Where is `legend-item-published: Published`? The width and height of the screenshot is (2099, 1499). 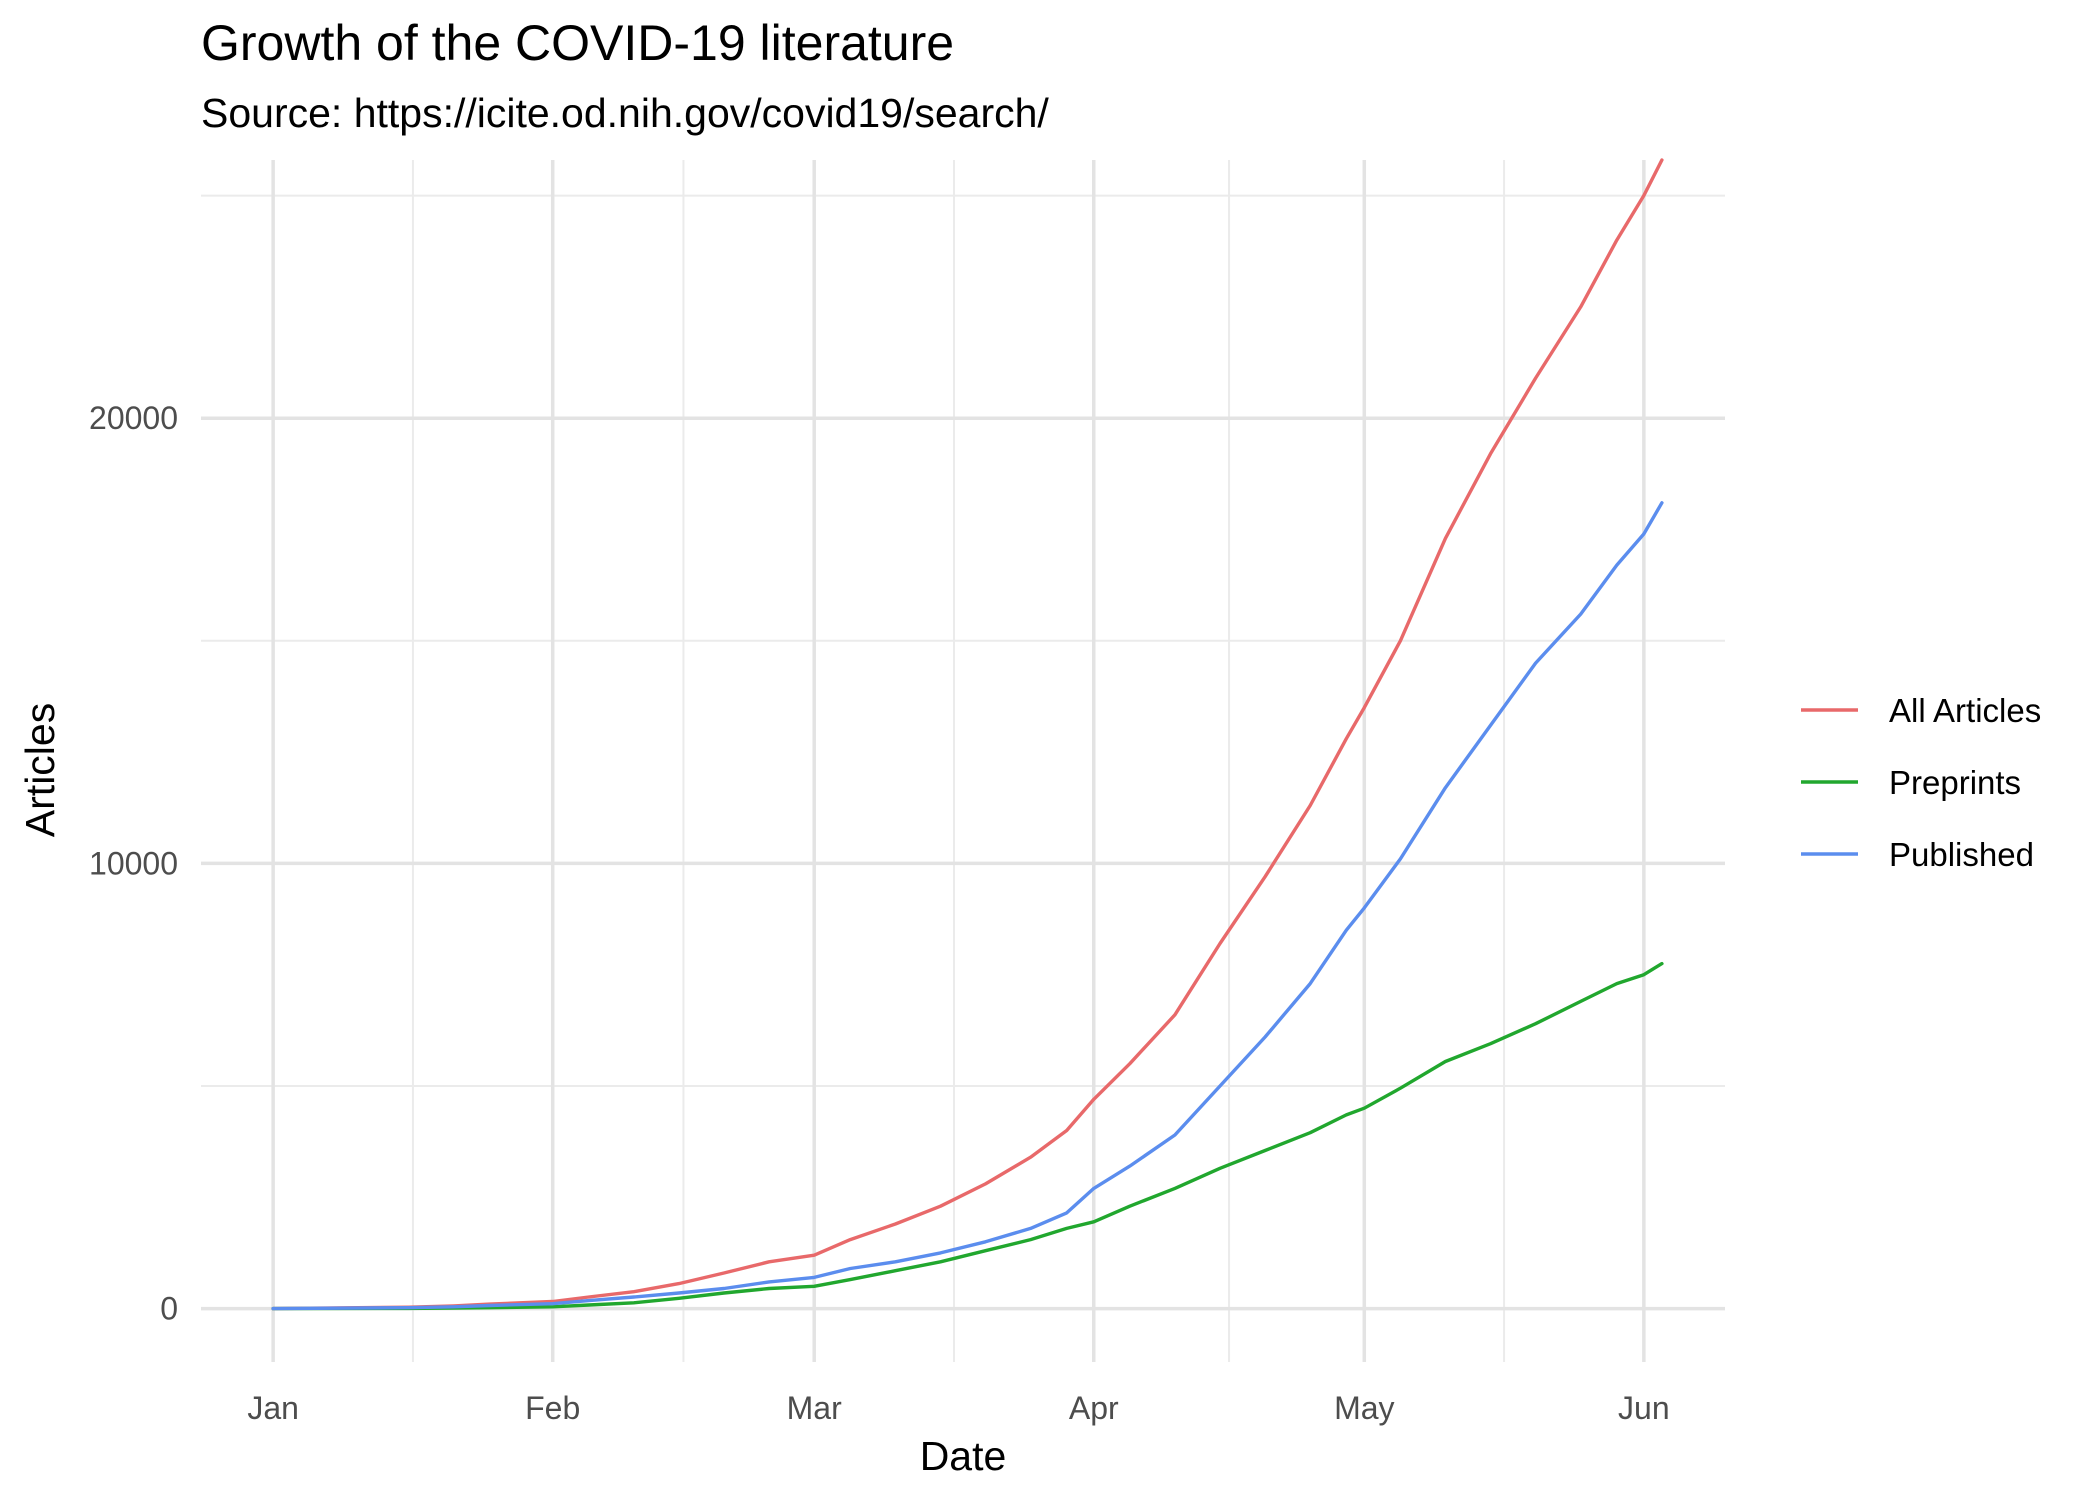
legend-item-published: Published is located at coordinates (1917, 854).